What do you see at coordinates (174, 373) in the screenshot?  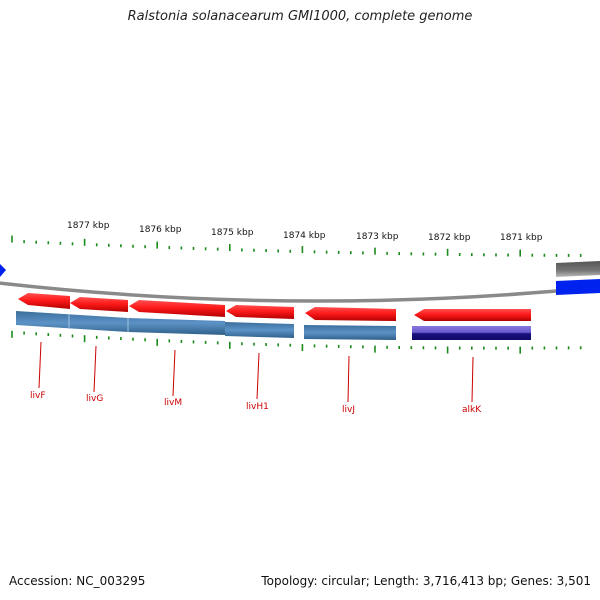 I see `leader-line-livM` at bounding box center [174, 373].